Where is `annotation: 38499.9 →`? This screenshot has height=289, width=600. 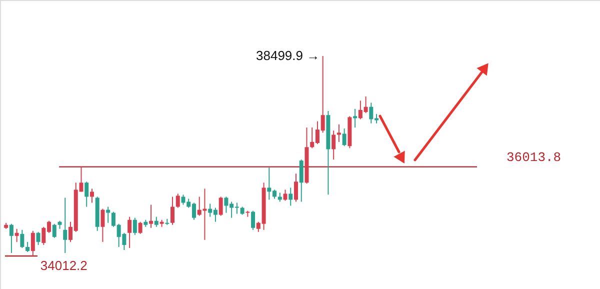 annotation: 38499.9 → is located at coordinates (288, 55).